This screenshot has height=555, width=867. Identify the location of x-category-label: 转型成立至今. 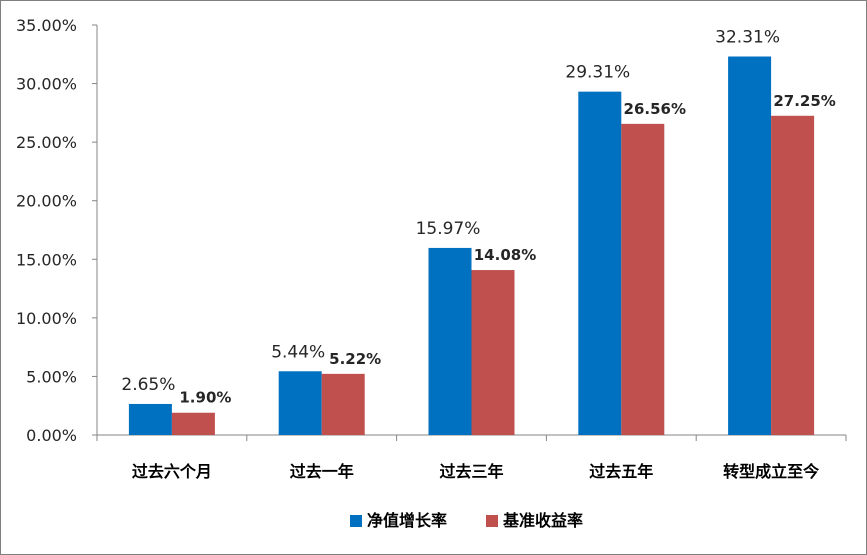
(771, 471).